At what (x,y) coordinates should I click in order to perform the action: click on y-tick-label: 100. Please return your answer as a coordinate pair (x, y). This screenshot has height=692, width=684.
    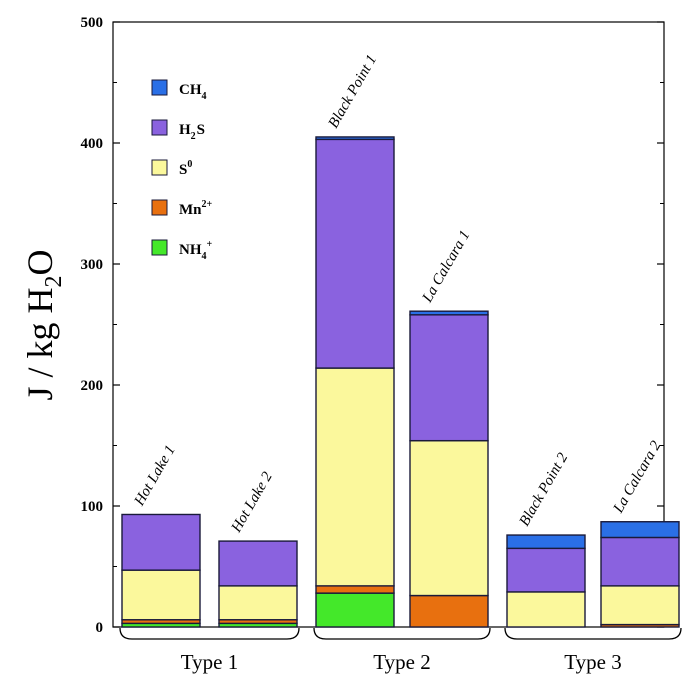
    Looking at the image, I should click on (92, 507).